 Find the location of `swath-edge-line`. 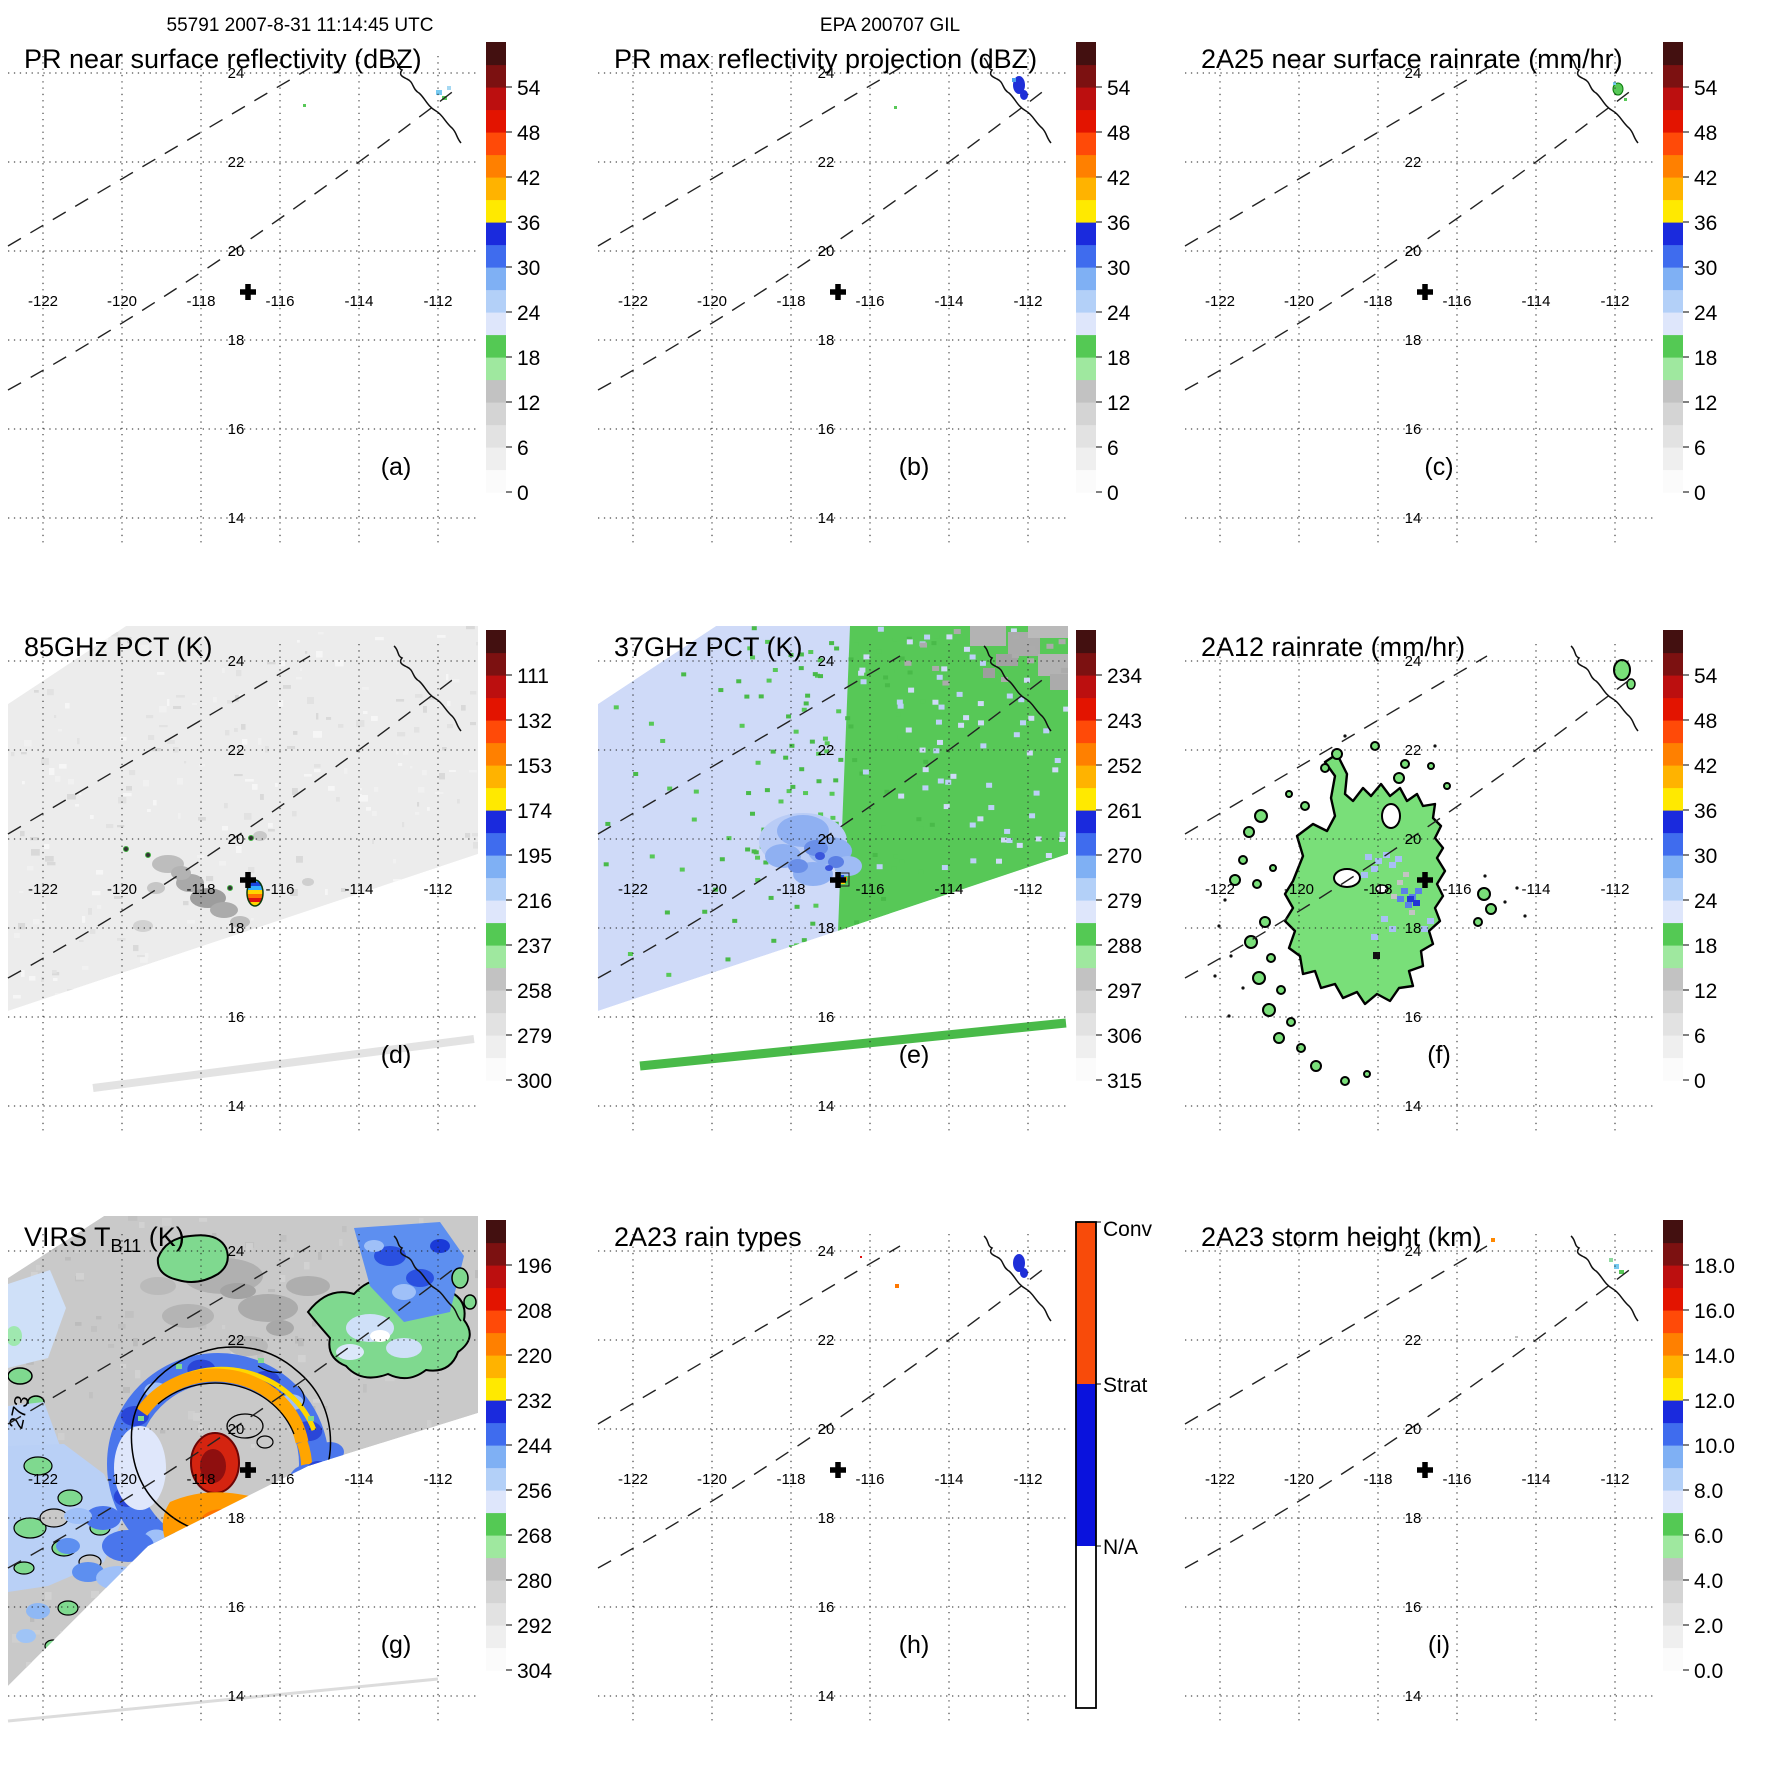

swath-edge-line is located at coordinates (749, 157).